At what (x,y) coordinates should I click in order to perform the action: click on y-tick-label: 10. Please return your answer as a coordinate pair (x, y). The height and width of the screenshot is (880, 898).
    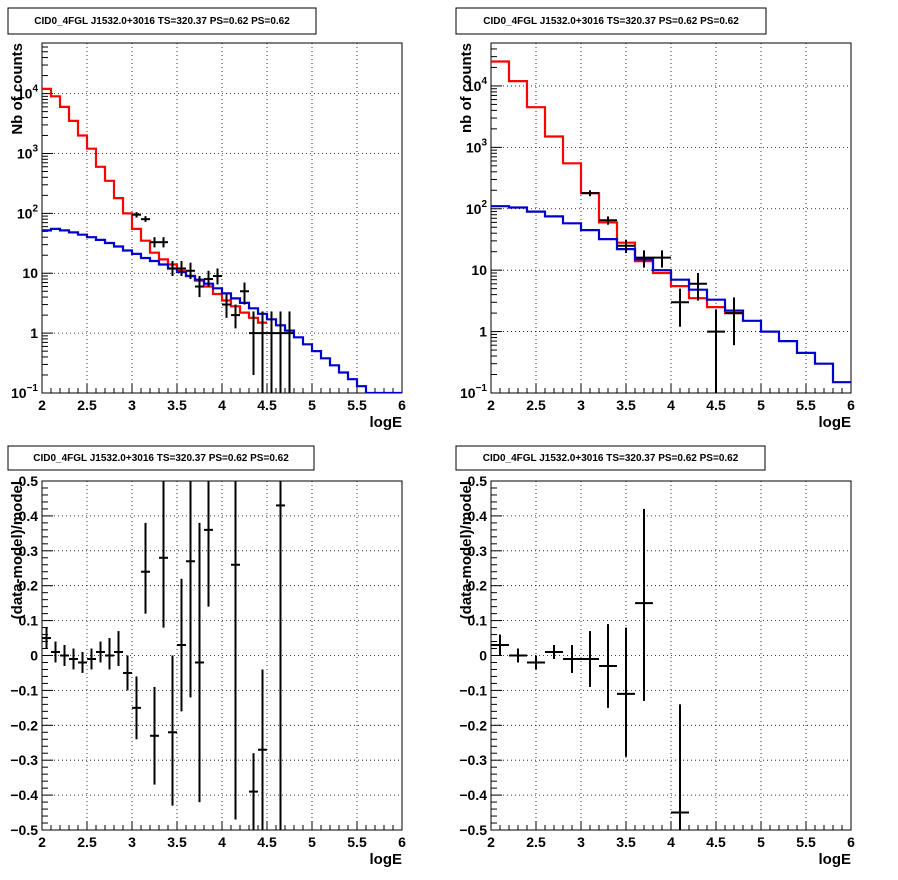
    Looking at the image, I should click on (30, 273).